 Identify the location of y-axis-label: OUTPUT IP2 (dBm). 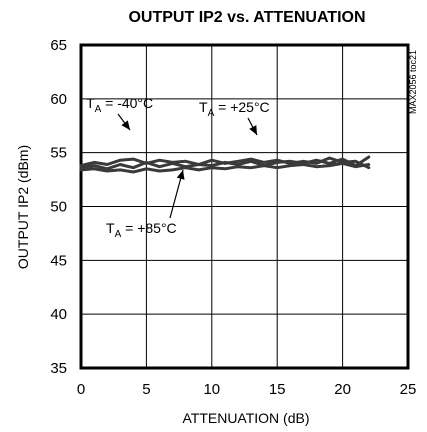
(23, 207).